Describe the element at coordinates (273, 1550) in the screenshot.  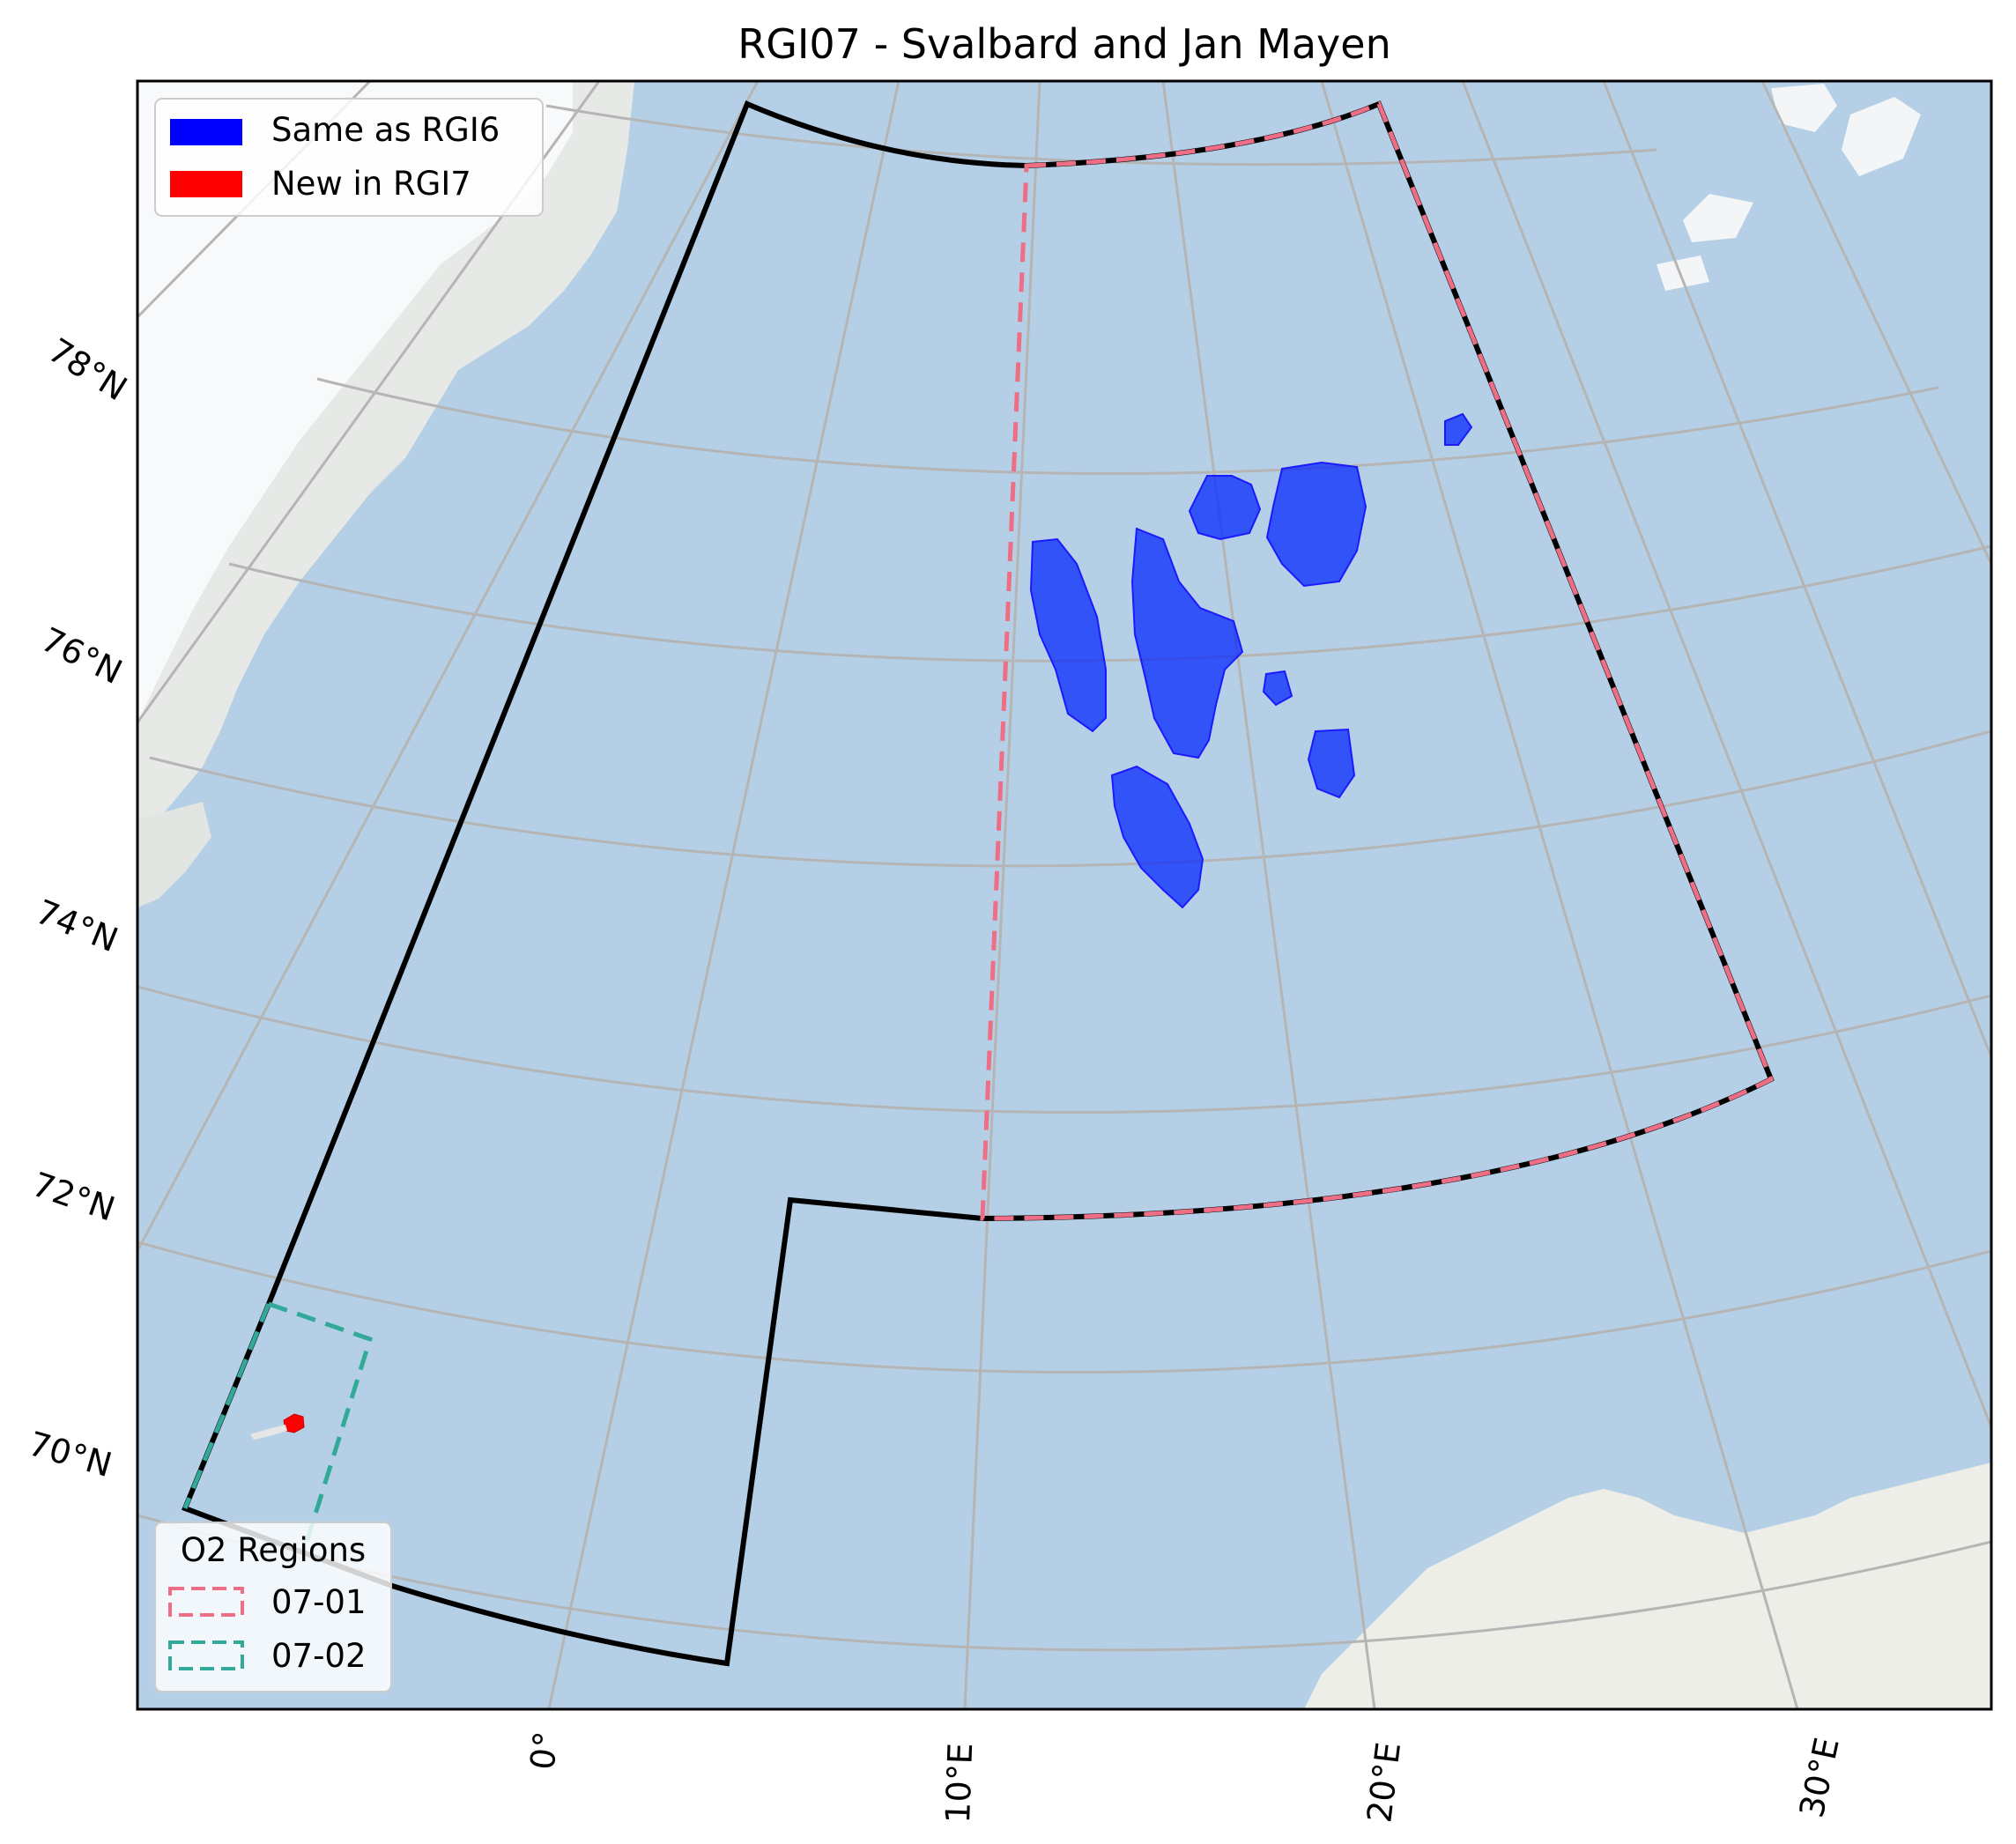
I see `legend-regions-title: O2 Regions` at that location.